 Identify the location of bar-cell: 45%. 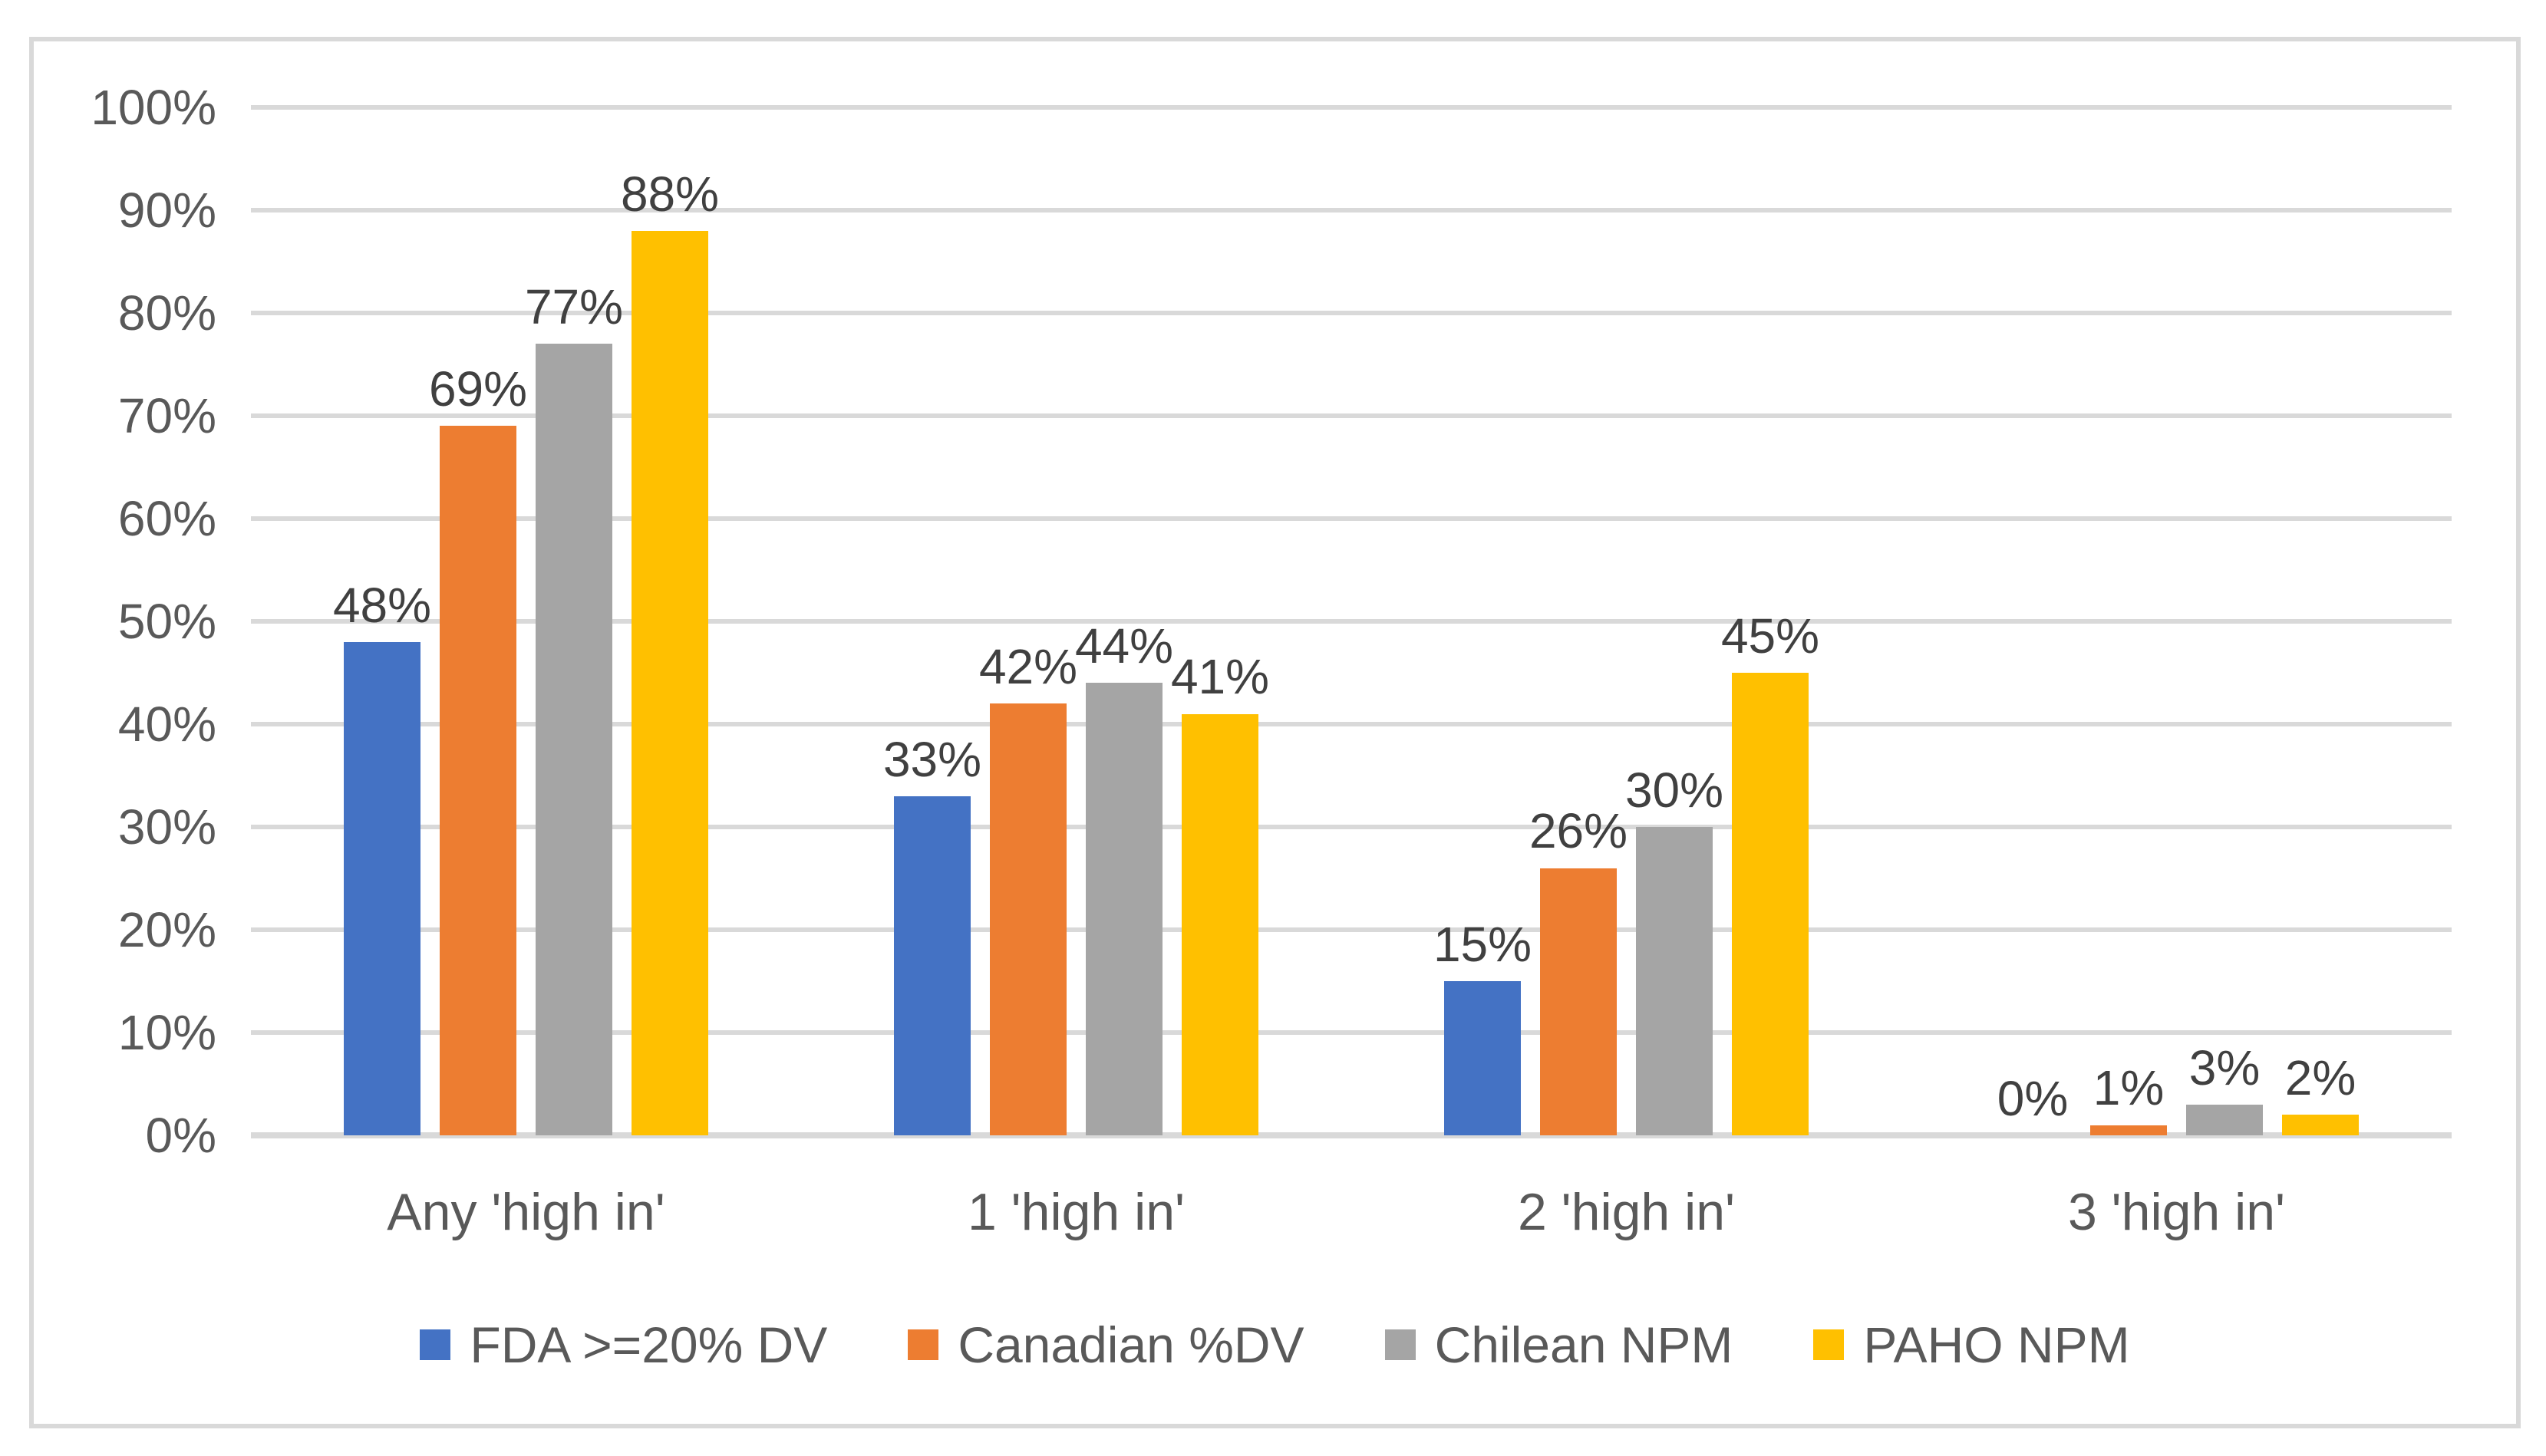
(1770, 621).